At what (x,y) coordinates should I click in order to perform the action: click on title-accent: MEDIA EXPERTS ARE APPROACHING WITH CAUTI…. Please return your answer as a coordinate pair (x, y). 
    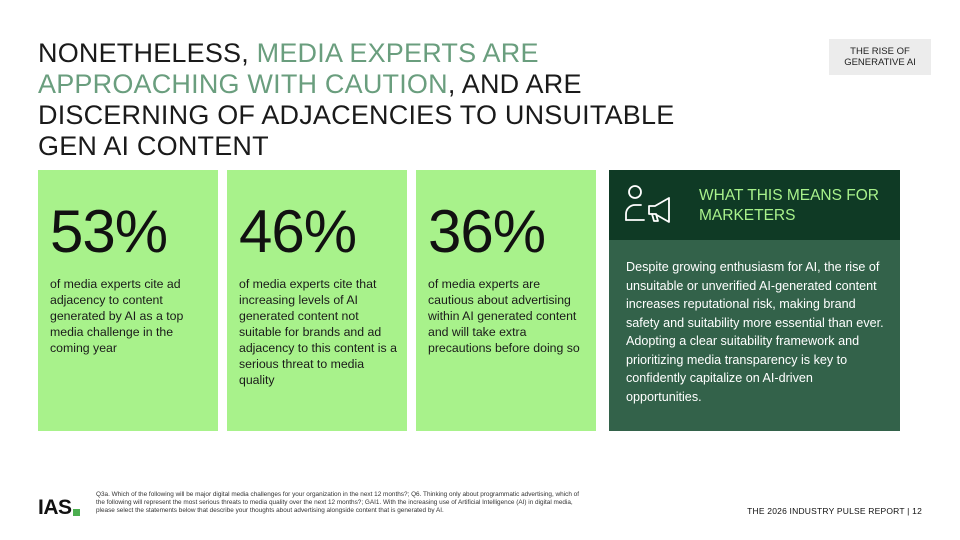
    Looking at the image, I should click on (288, 68).